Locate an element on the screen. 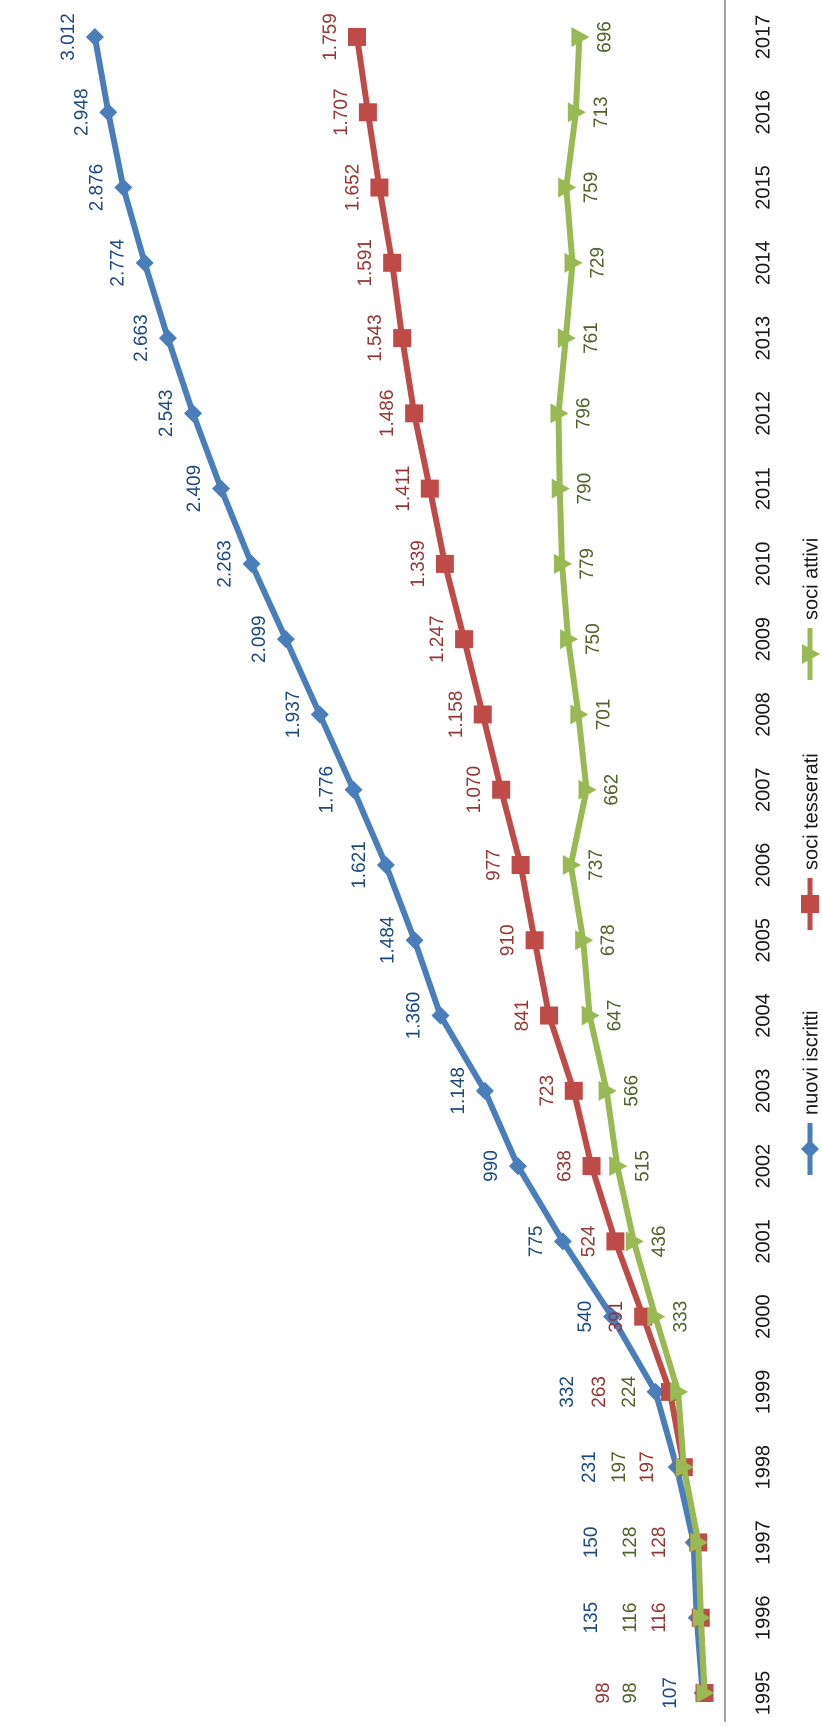 This screenshot has width=822, height=1727. data-label: 990 is located at coordinates (491, 1166).